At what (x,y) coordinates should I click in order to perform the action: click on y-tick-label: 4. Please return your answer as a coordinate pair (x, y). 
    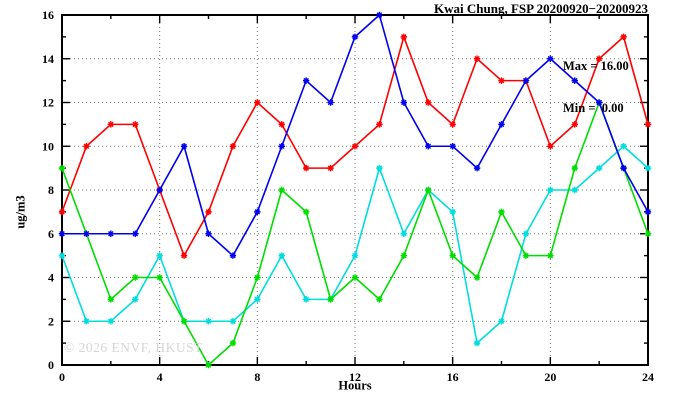
    Looking at the image, I should click on (51, 278).